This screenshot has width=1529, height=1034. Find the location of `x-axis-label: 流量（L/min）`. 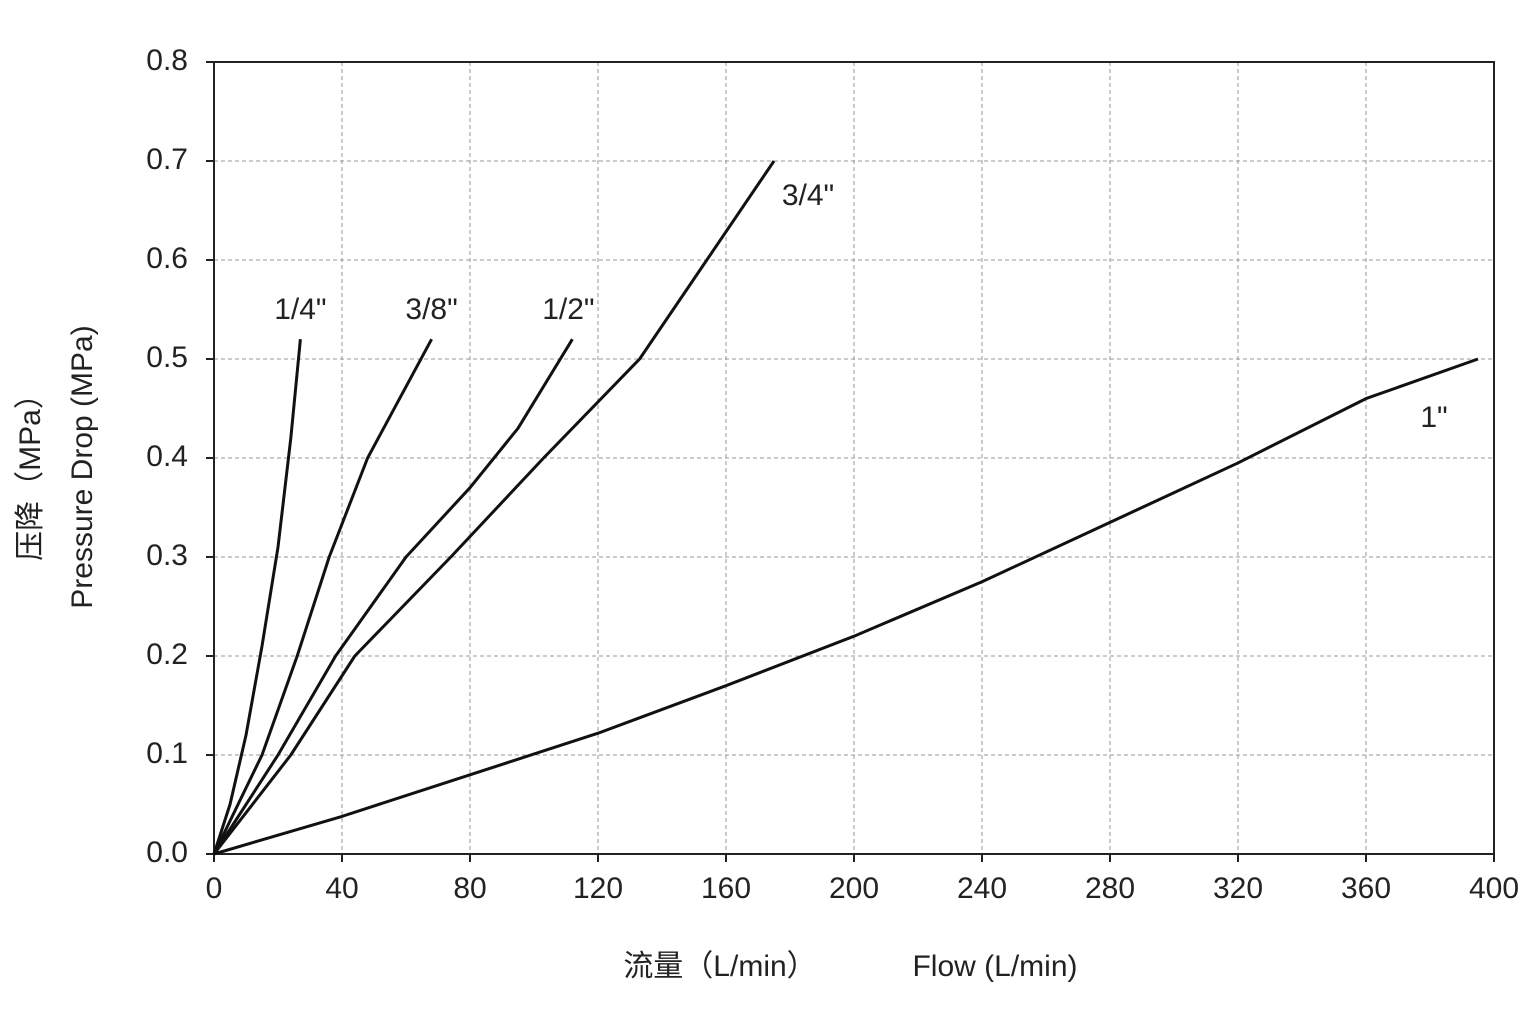

x-axis-label: 流量（L/min） is located at coordinates (719, 966).